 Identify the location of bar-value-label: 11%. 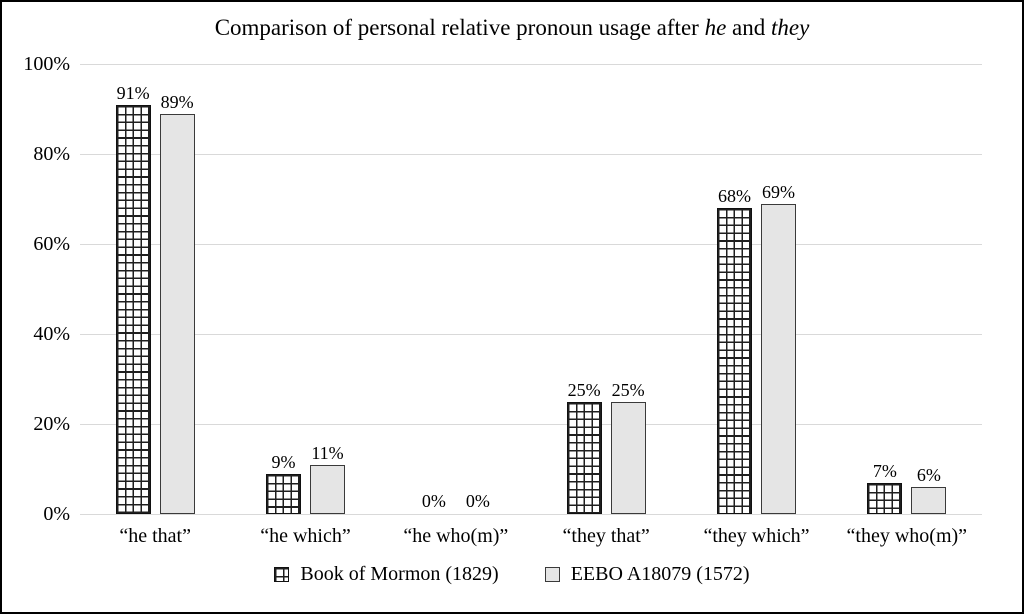
(327, 452).